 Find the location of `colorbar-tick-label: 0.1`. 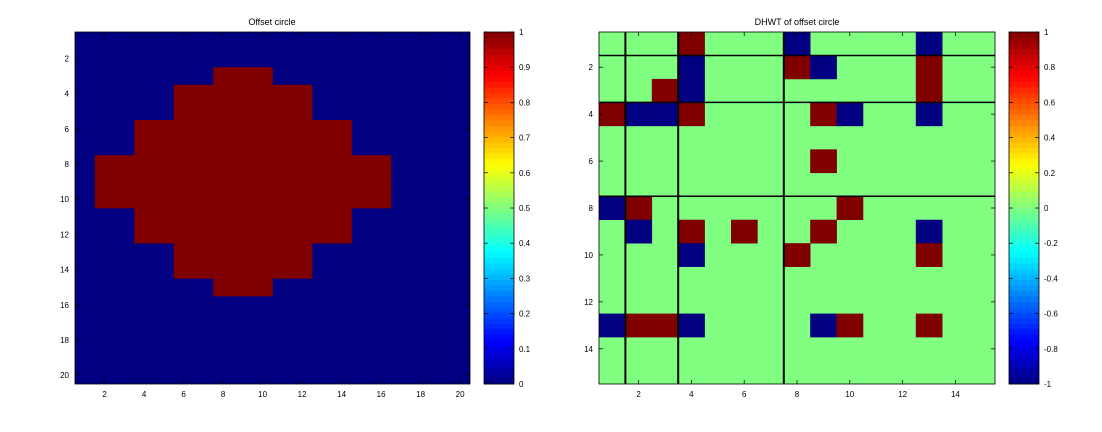

colorbar-tick-label: 0.1 is located at coordinates (525, 349).